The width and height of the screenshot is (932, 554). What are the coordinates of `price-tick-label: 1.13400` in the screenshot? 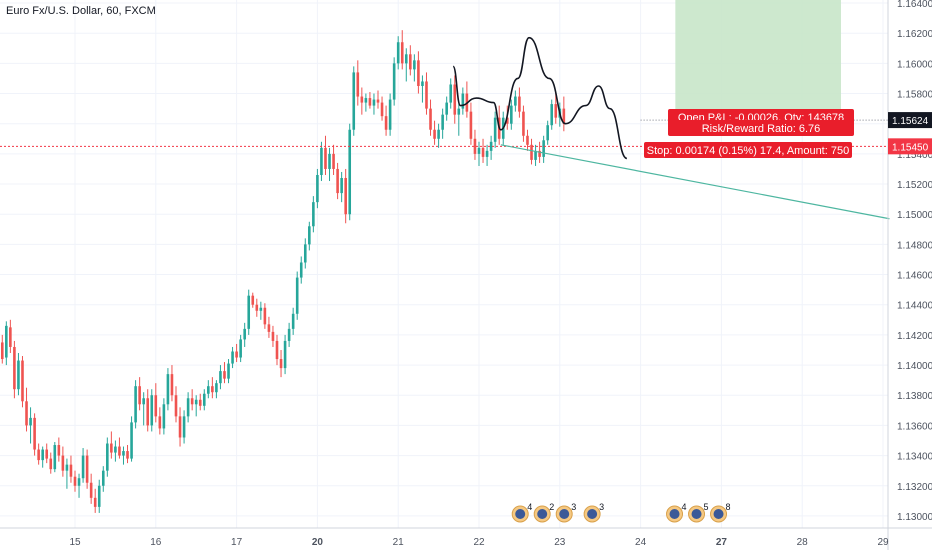 It's located at (914, 457).